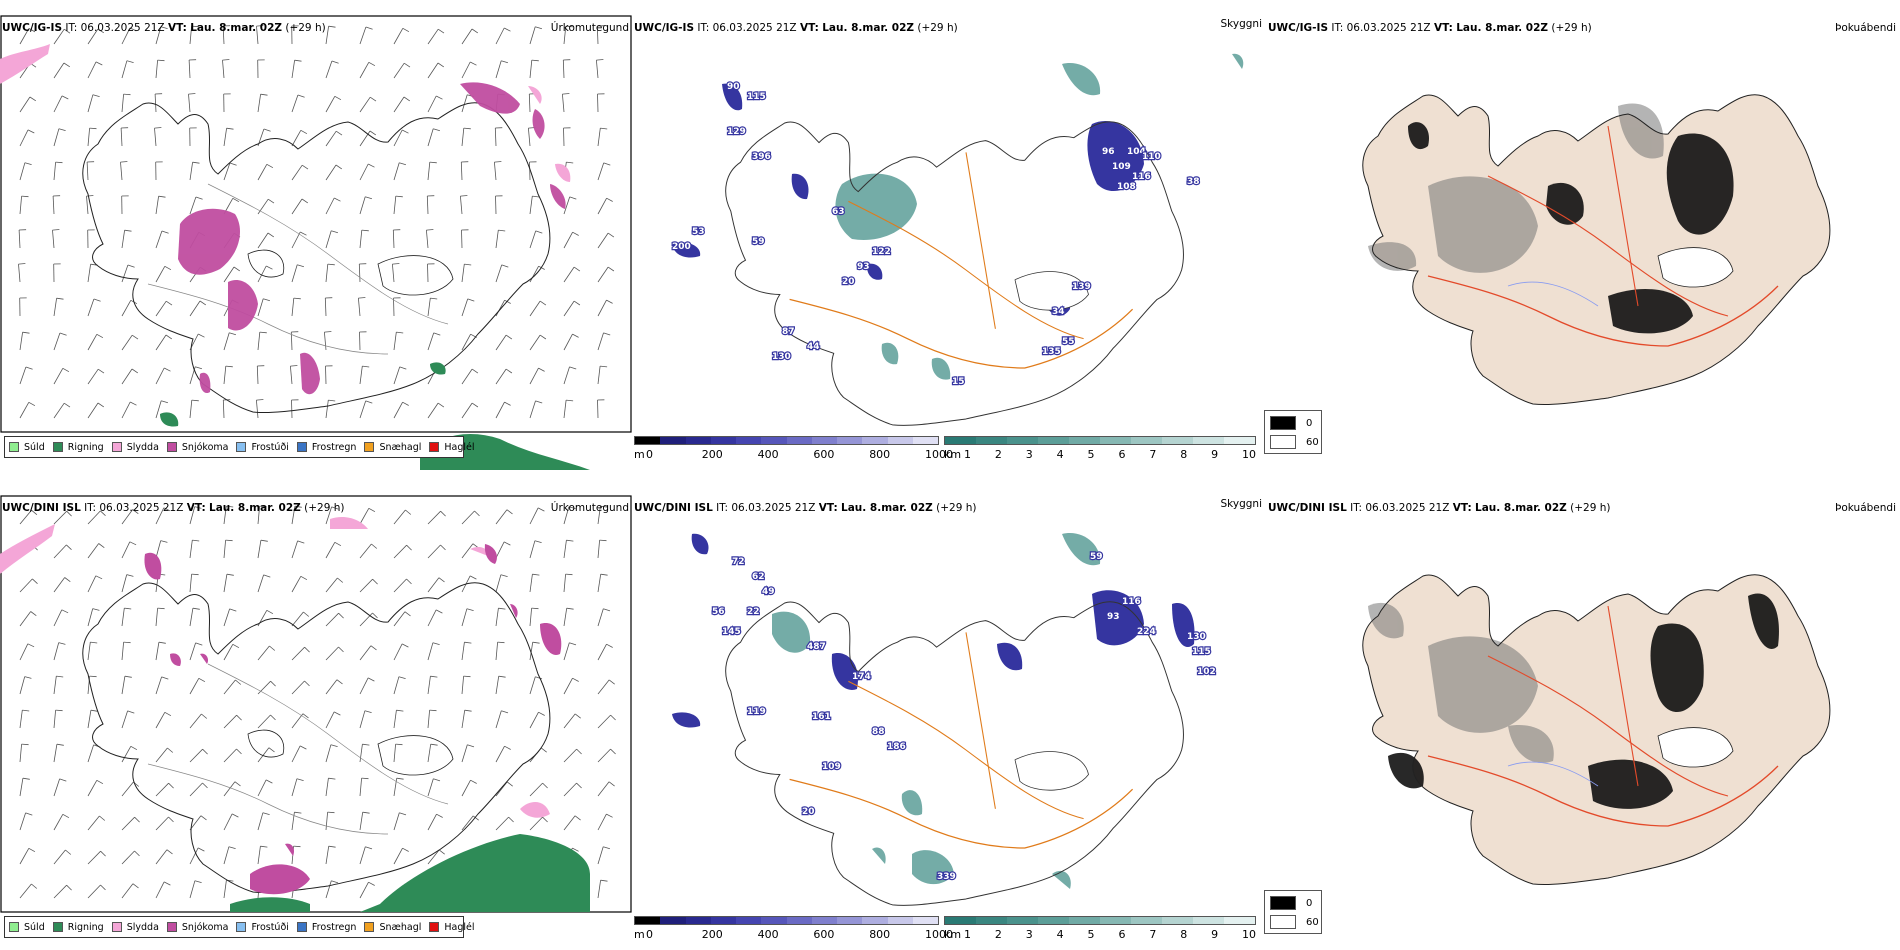  I want to click on colorbar-tick-label: 400, so click(768, 454).